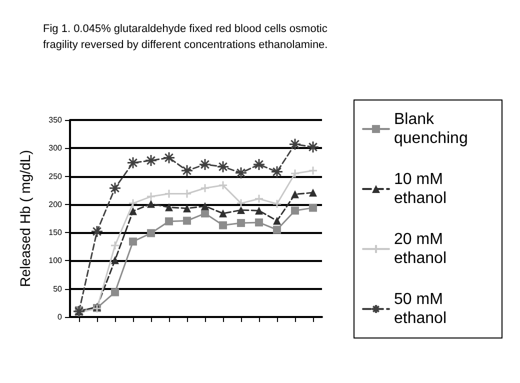 This screenshot has height=383, width=520. Describe the element at coordinates (431, 129) in the screenshot. I see `legend-label: Blank quenching` at that location.